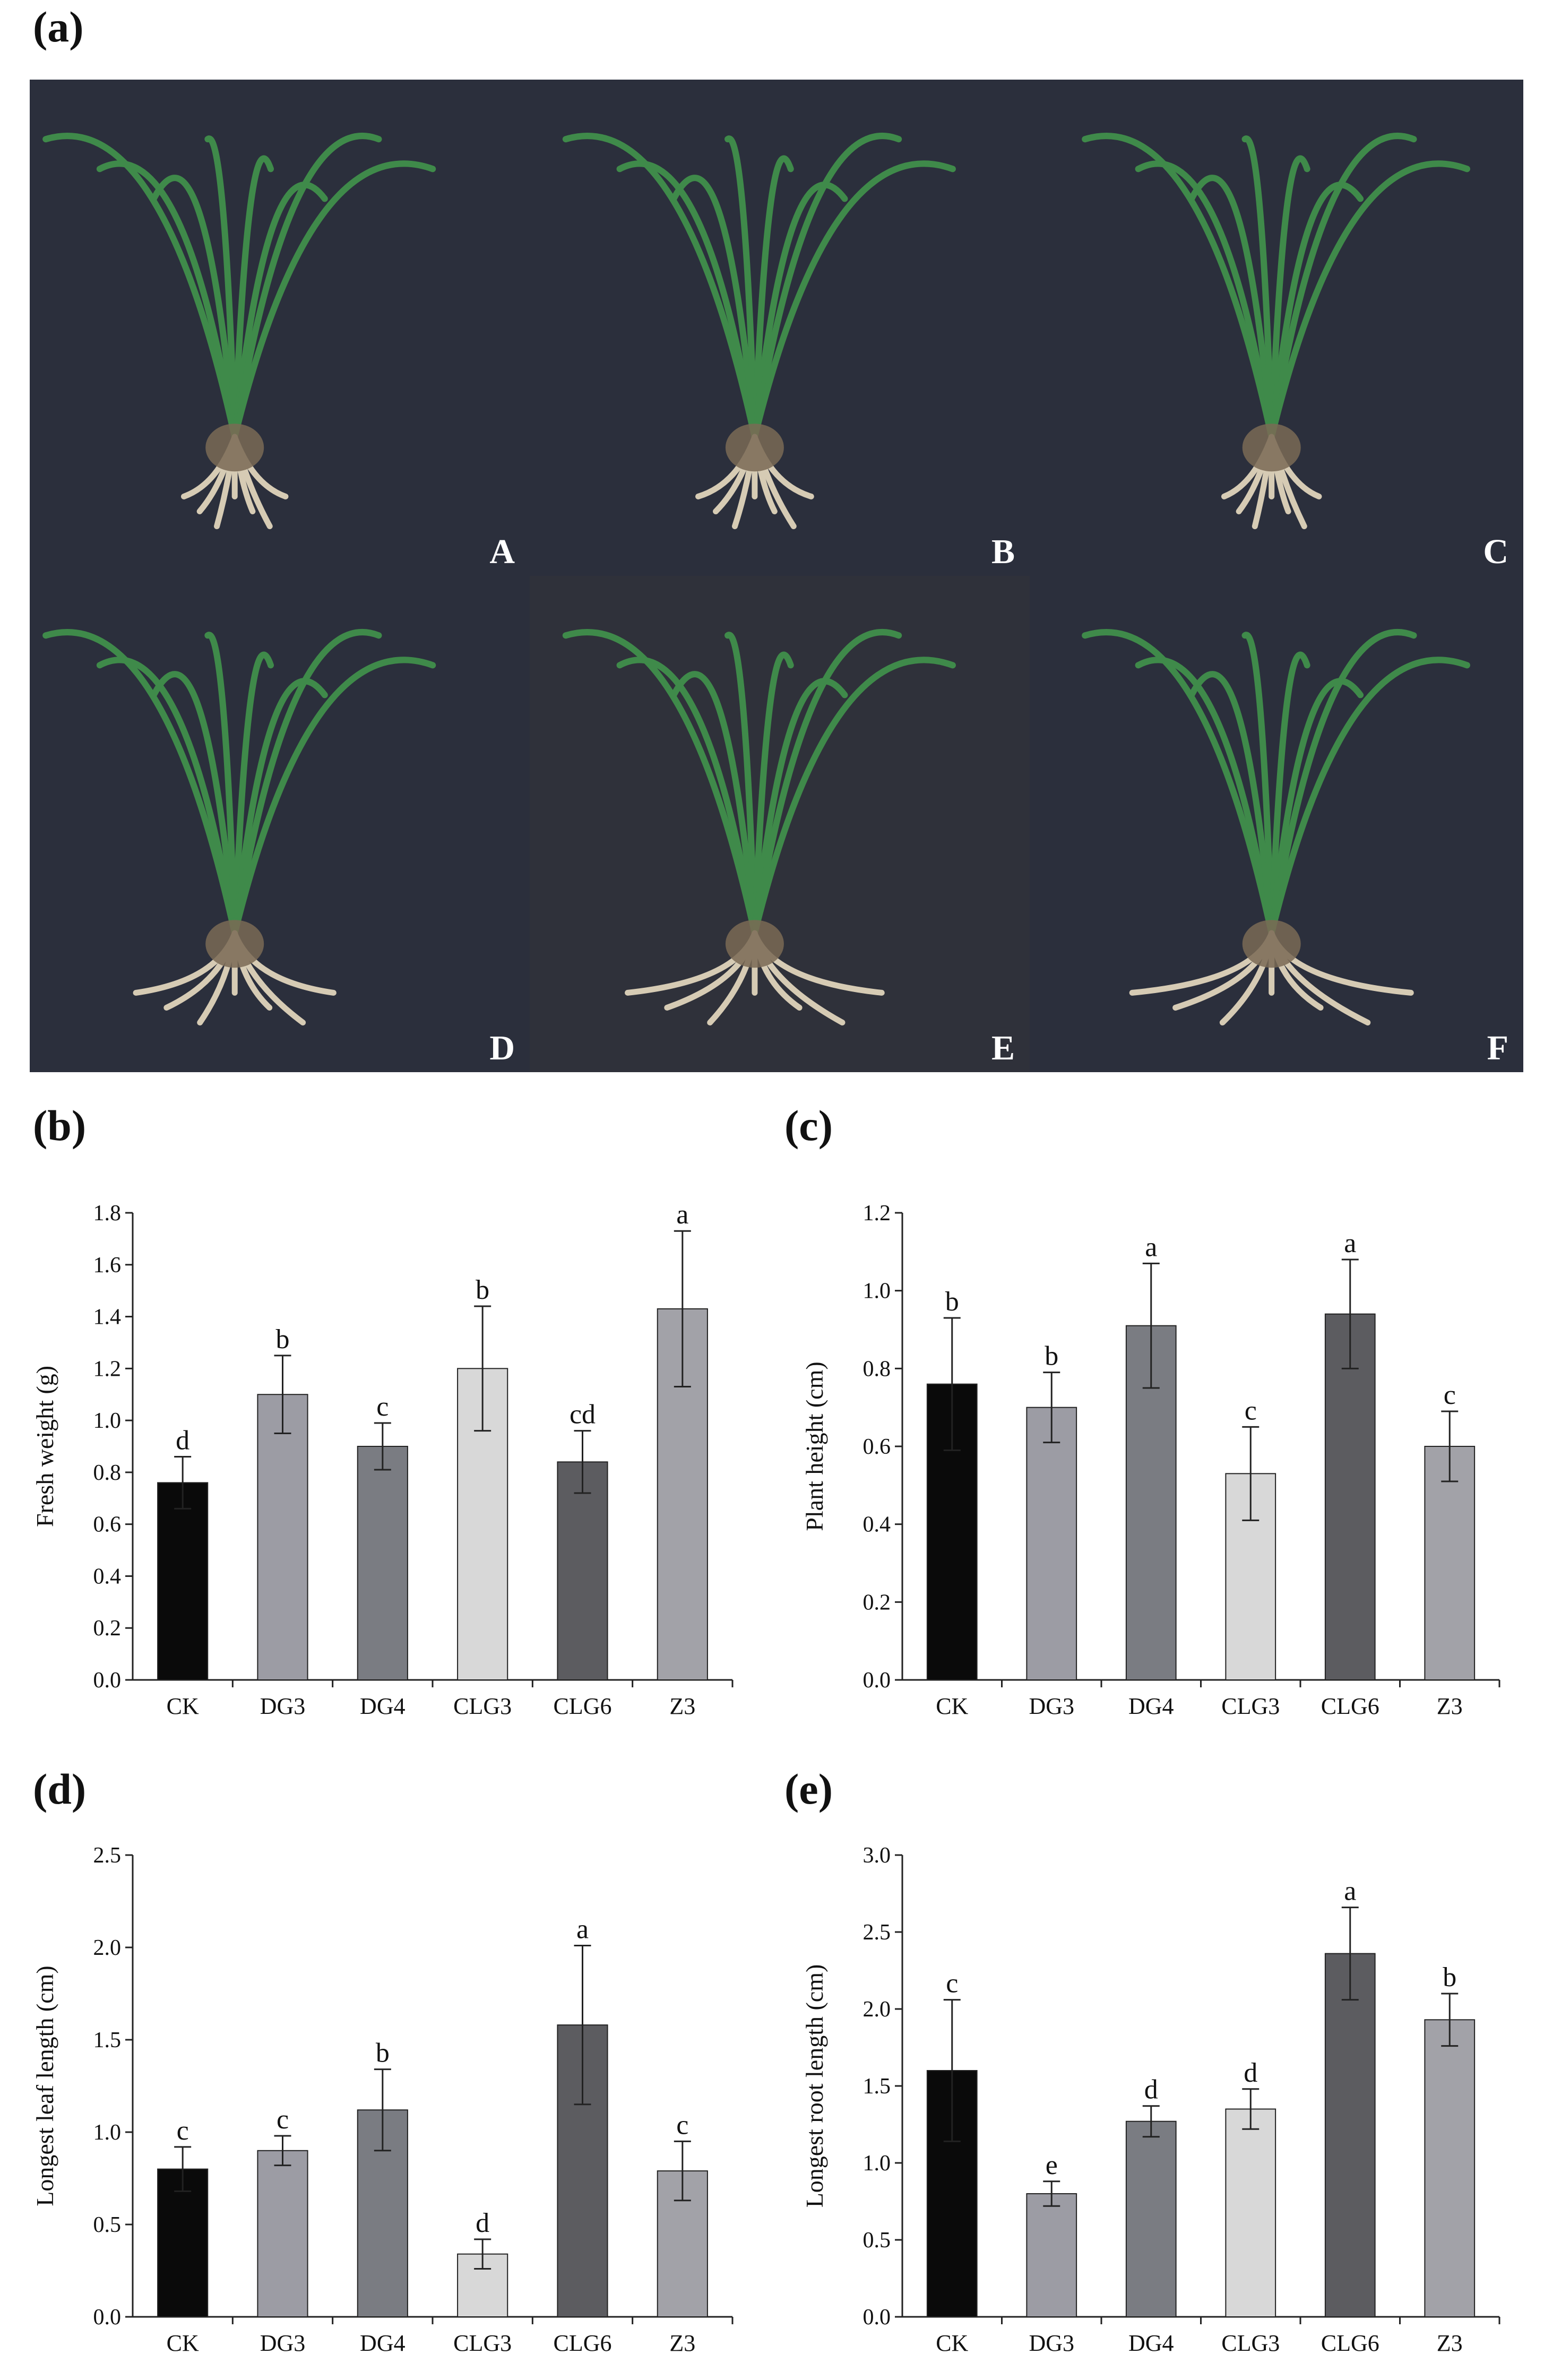  I want to click on plant-photo-A: A, so click(280, 328).